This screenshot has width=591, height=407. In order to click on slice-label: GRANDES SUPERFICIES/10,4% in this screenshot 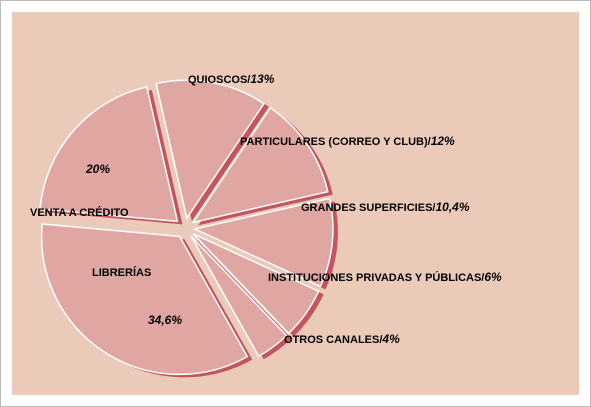, I will do `click(385, 207)`.